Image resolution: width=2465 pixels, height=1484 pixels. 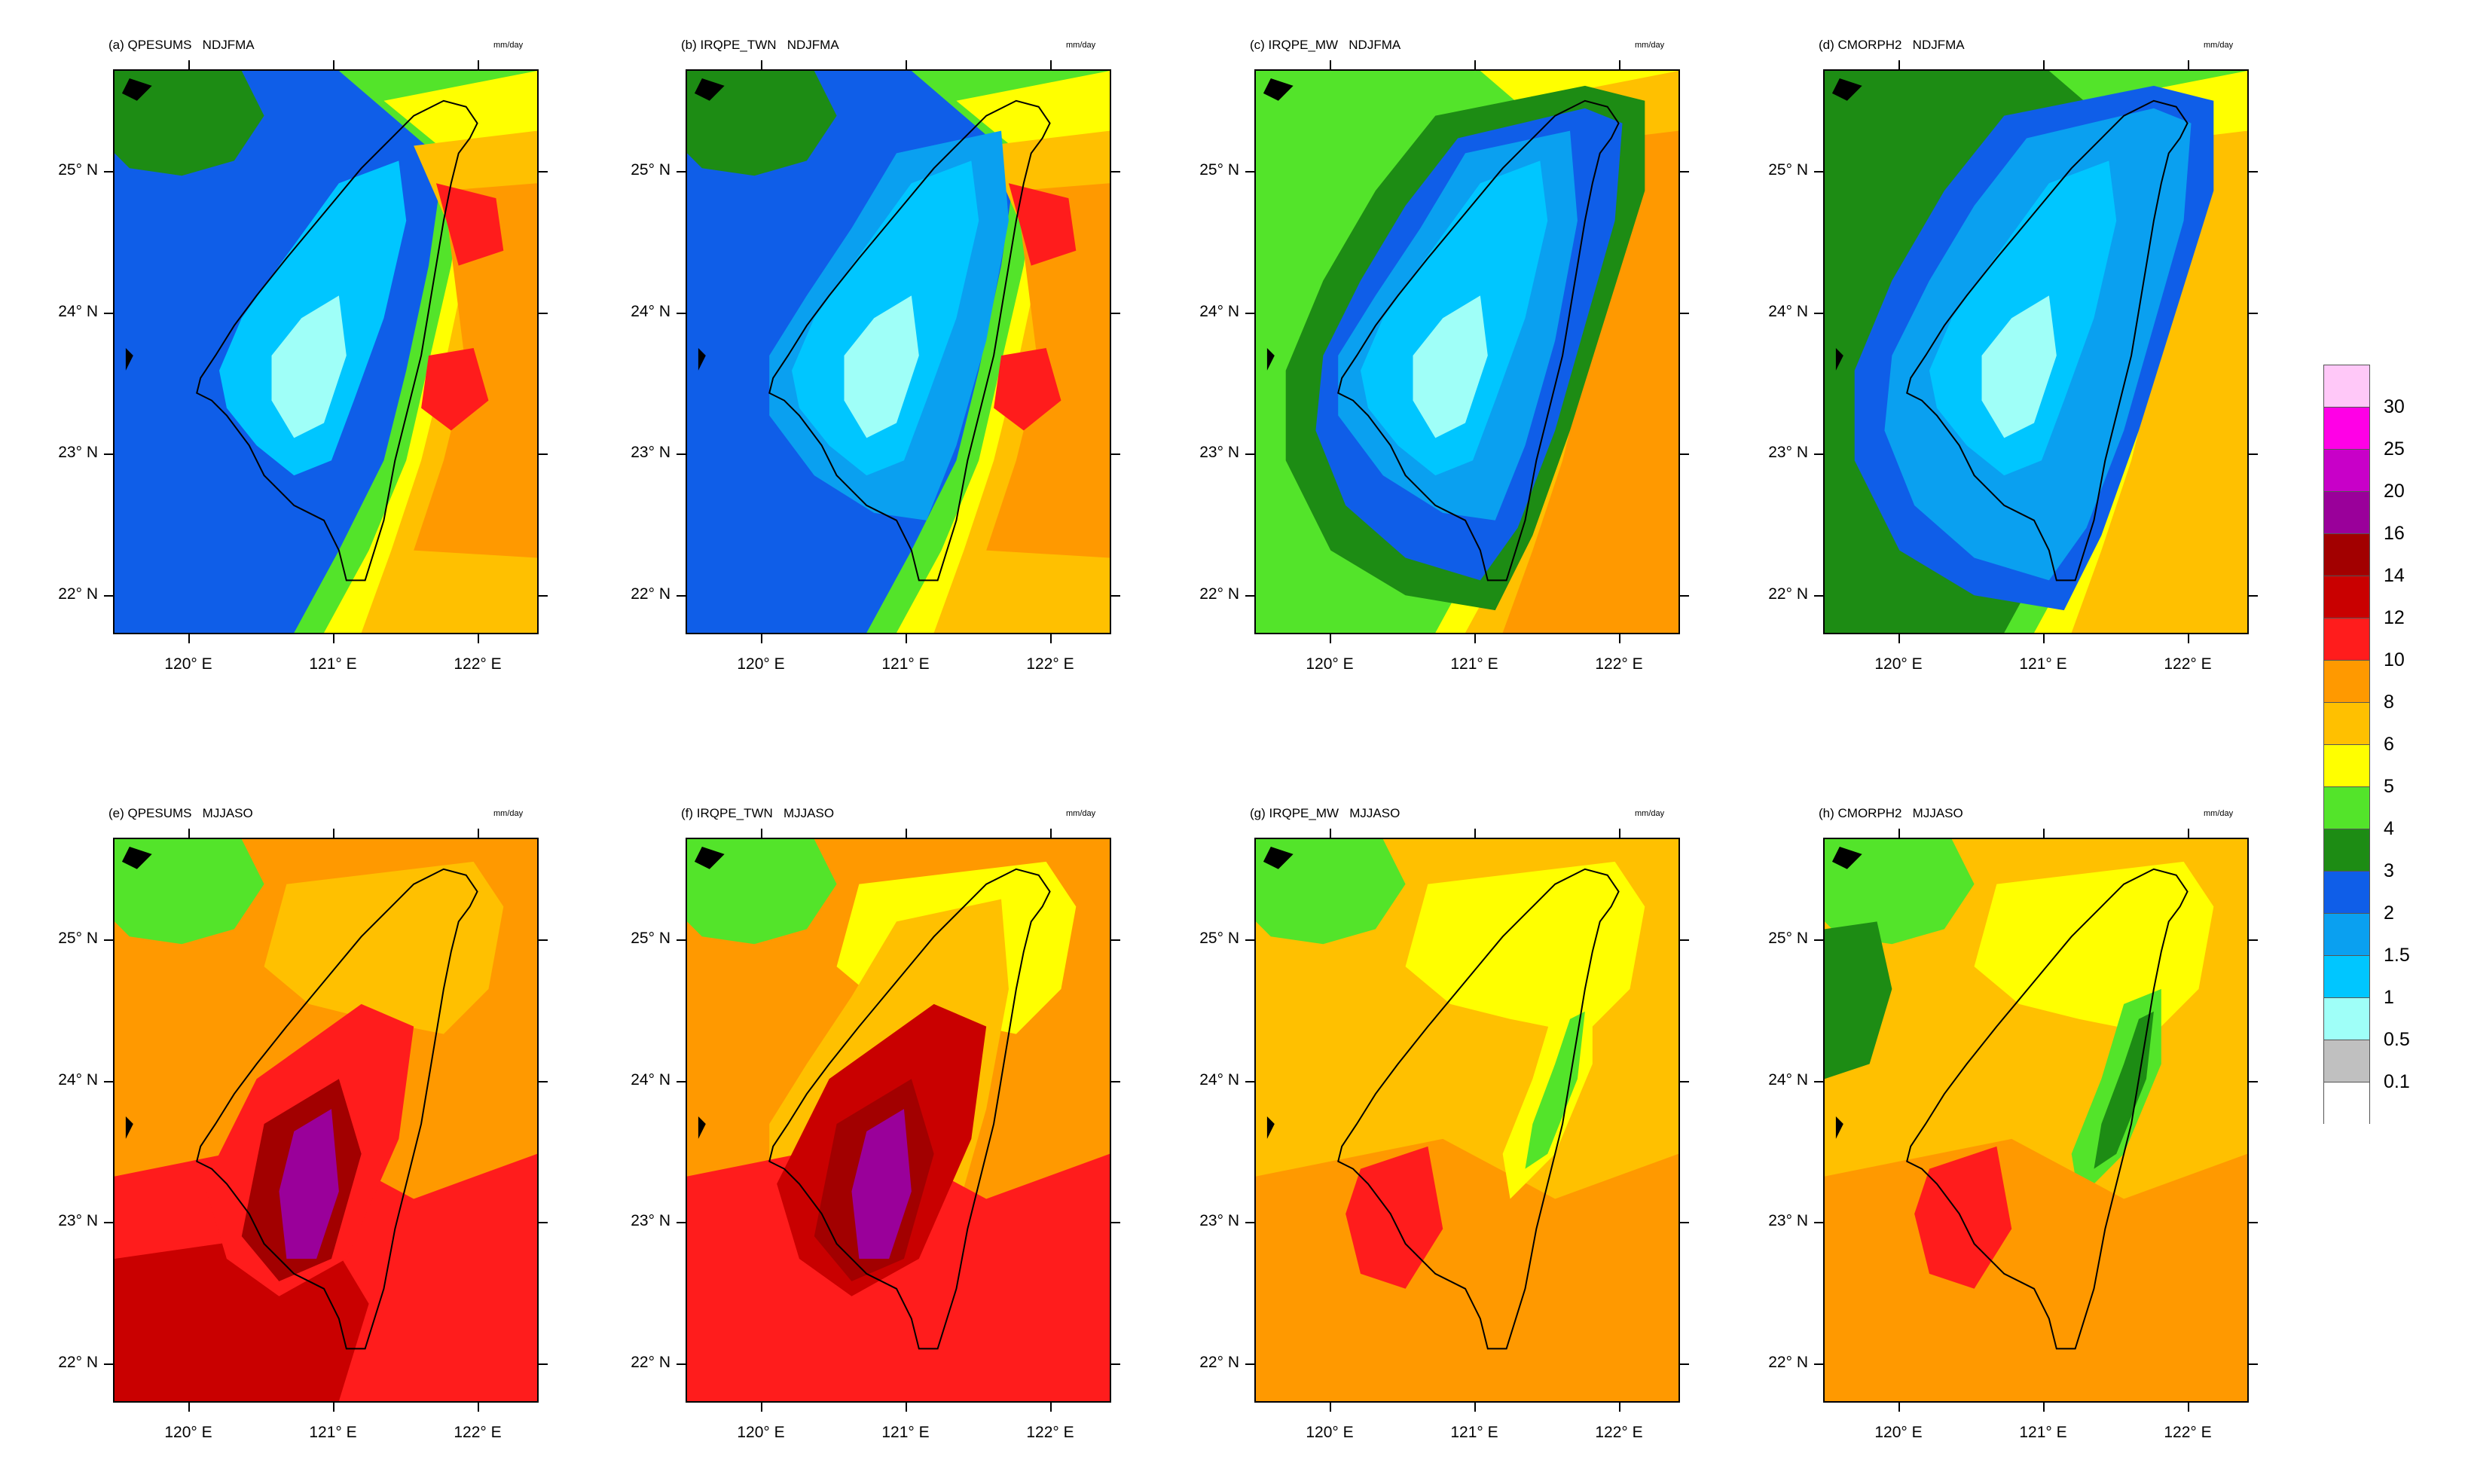 What do you see at coordinates (462, 307) in the screenshot?
I see `contour-hot1` at bounding box center [462, 307].